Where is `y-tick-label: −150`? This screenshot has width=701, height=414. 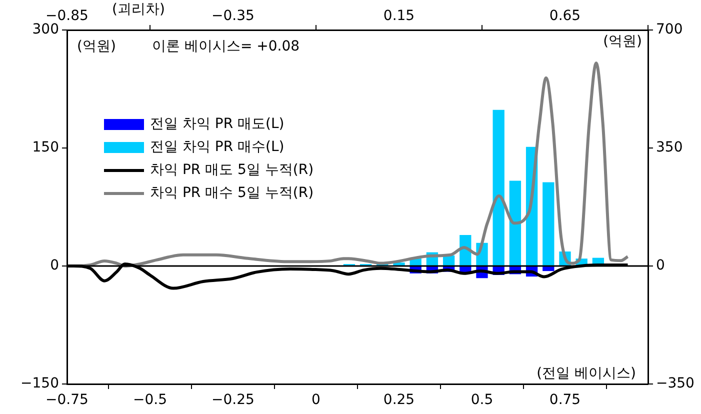
y-tick-label: −150 is located at coordinates (39, 384).